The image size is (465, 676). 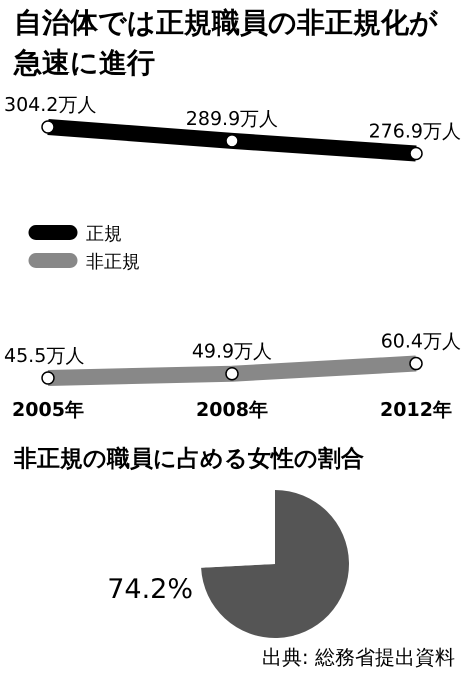 I want to click on x-tick-label: 2008年, so click(x=232, y=410).